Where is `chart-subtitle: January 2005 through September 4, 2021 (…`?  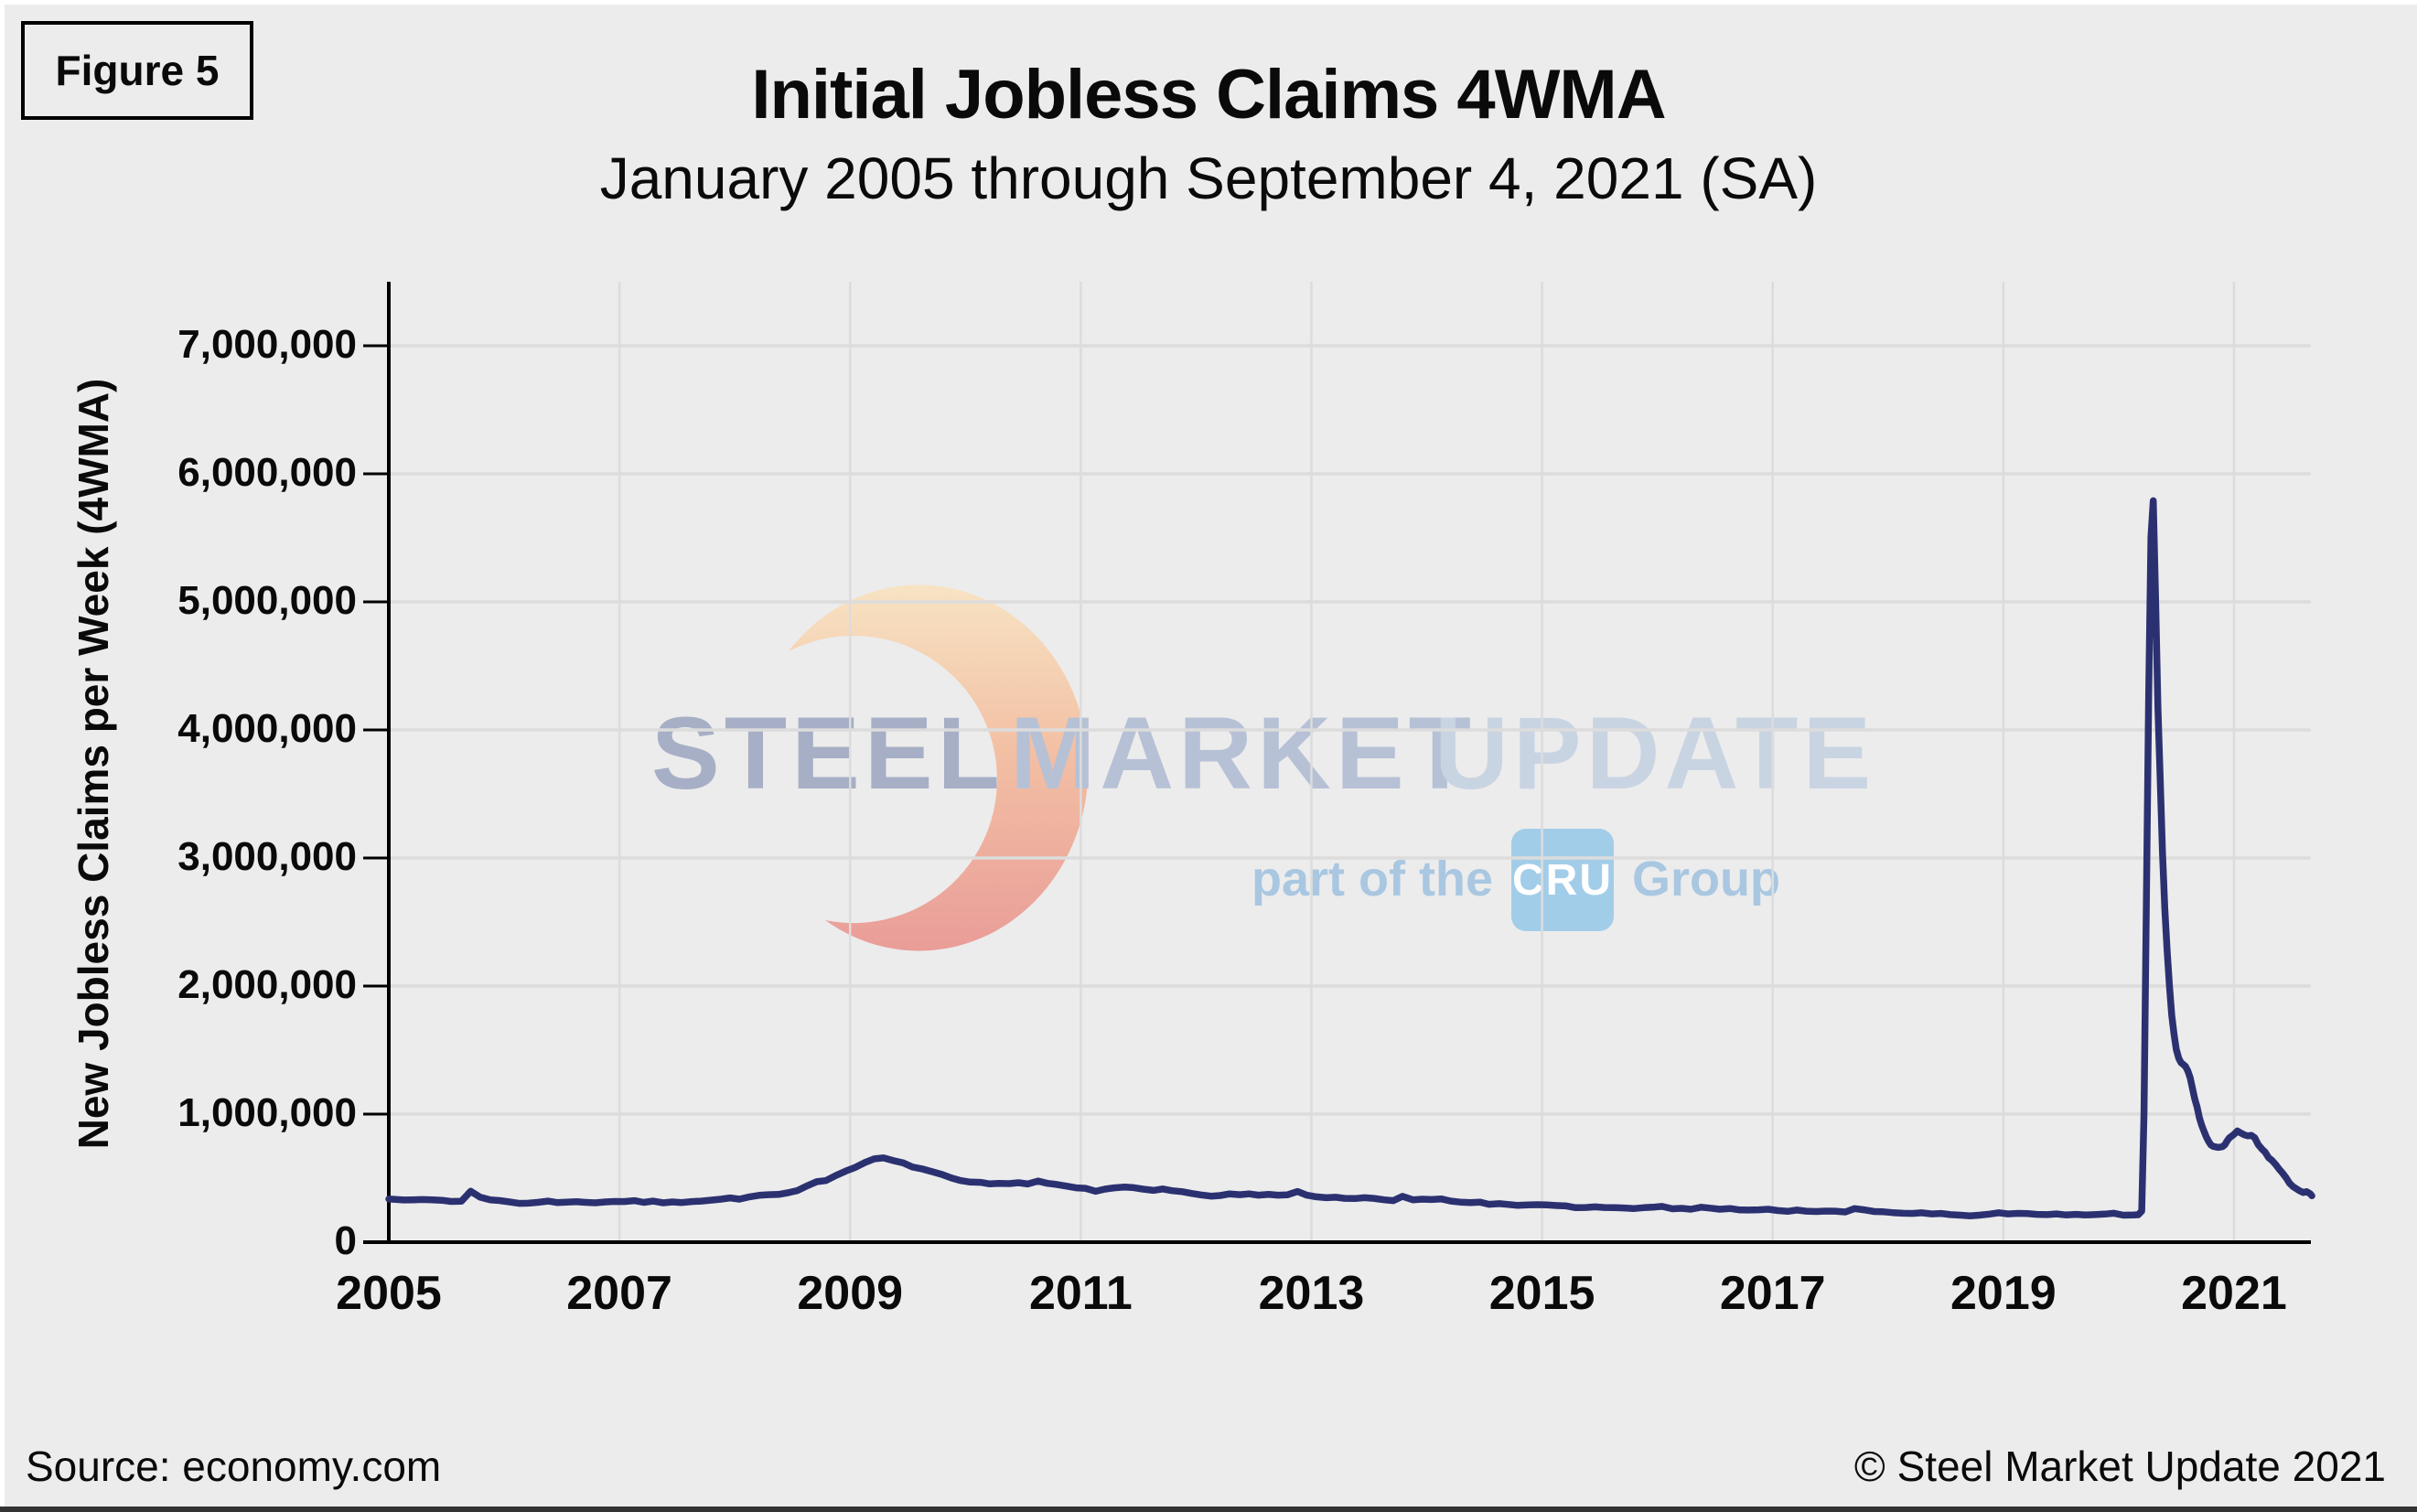
chart-subtitle: January 2005 through September 4, 2021 (… is located at coordinates (1208, 178).